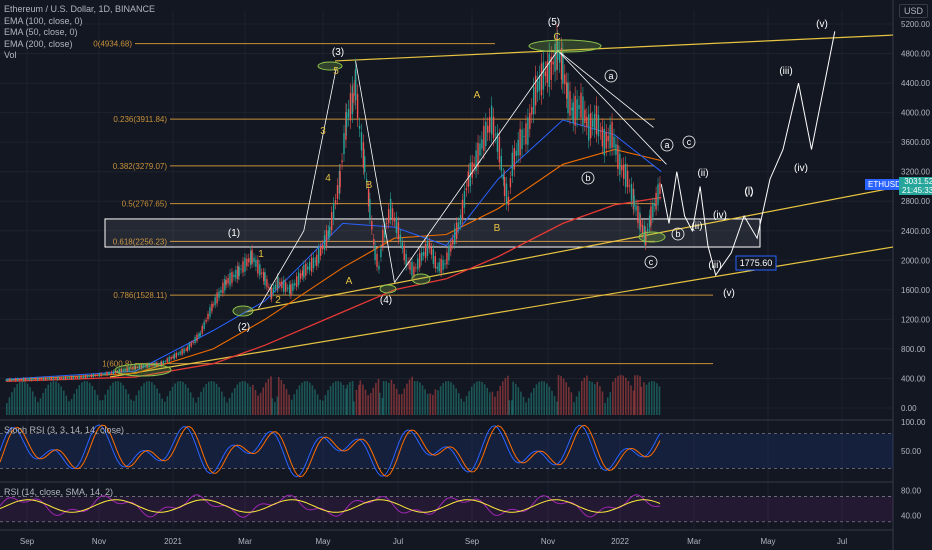 This screenshot has width=932, height=550. What do you see at coordinates (884, 184) in the screenshot?
I see `ticker-symbol: ETHUSD` at bounding box center [884, 184].